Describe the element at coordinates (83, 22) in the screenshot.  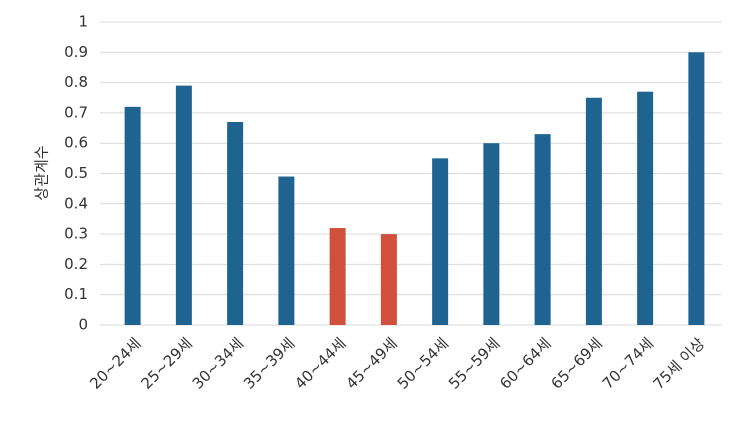
I see `y-tick-label: 1` at that location.